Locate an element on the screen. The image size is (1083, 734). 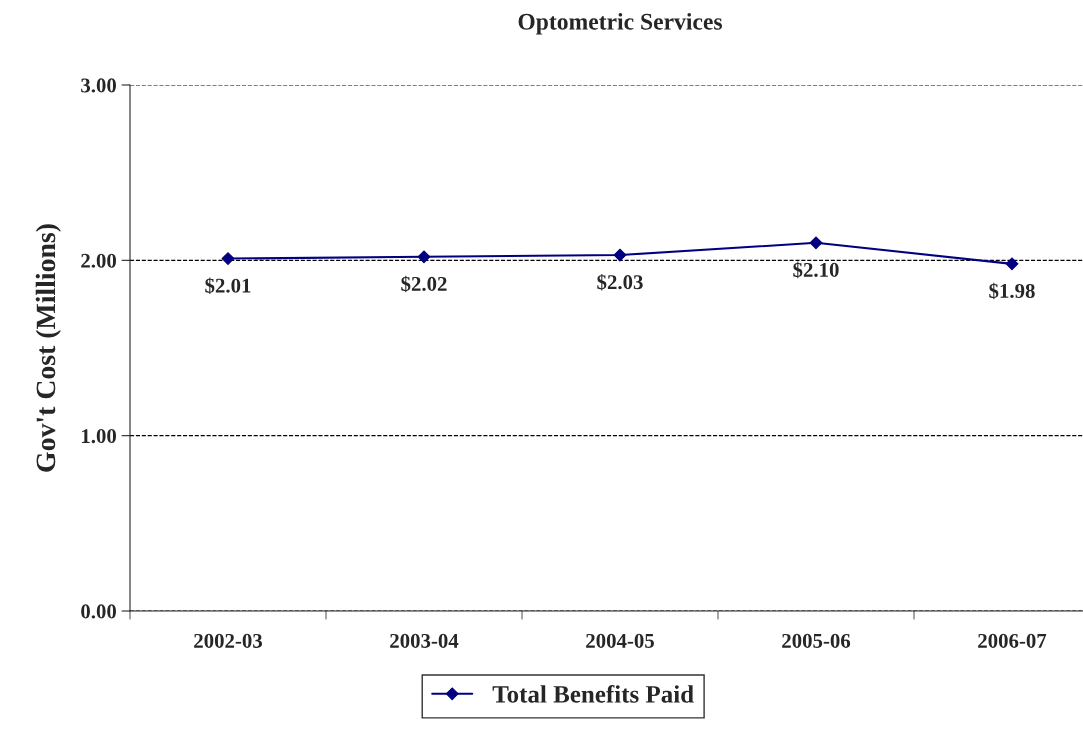
y-tick-label: 2.00 is located at coordinates (99, 260).